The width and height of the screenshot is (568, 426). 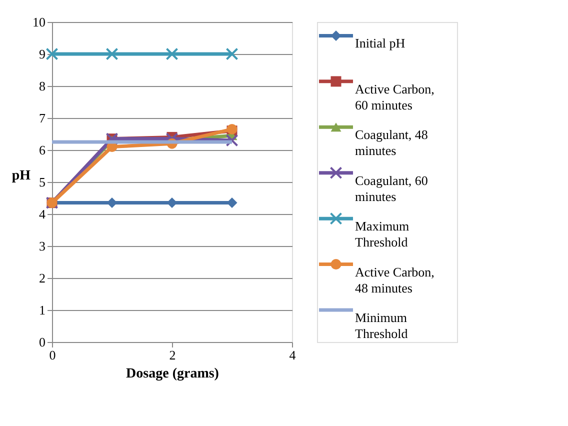 What do you see at coordinates (173, 374) in the screenshot?
I see `x-axis-title: Dosage (grams)` at bounding box center [173, 374].